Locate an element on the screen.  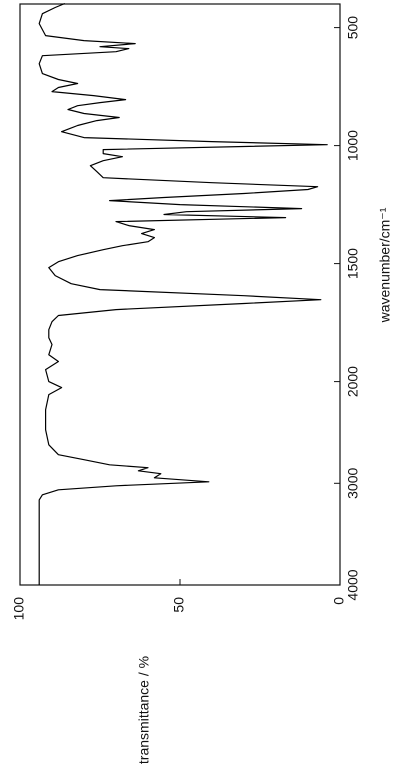
x-tick-label: 1000 is located at coordinates (353, 145).